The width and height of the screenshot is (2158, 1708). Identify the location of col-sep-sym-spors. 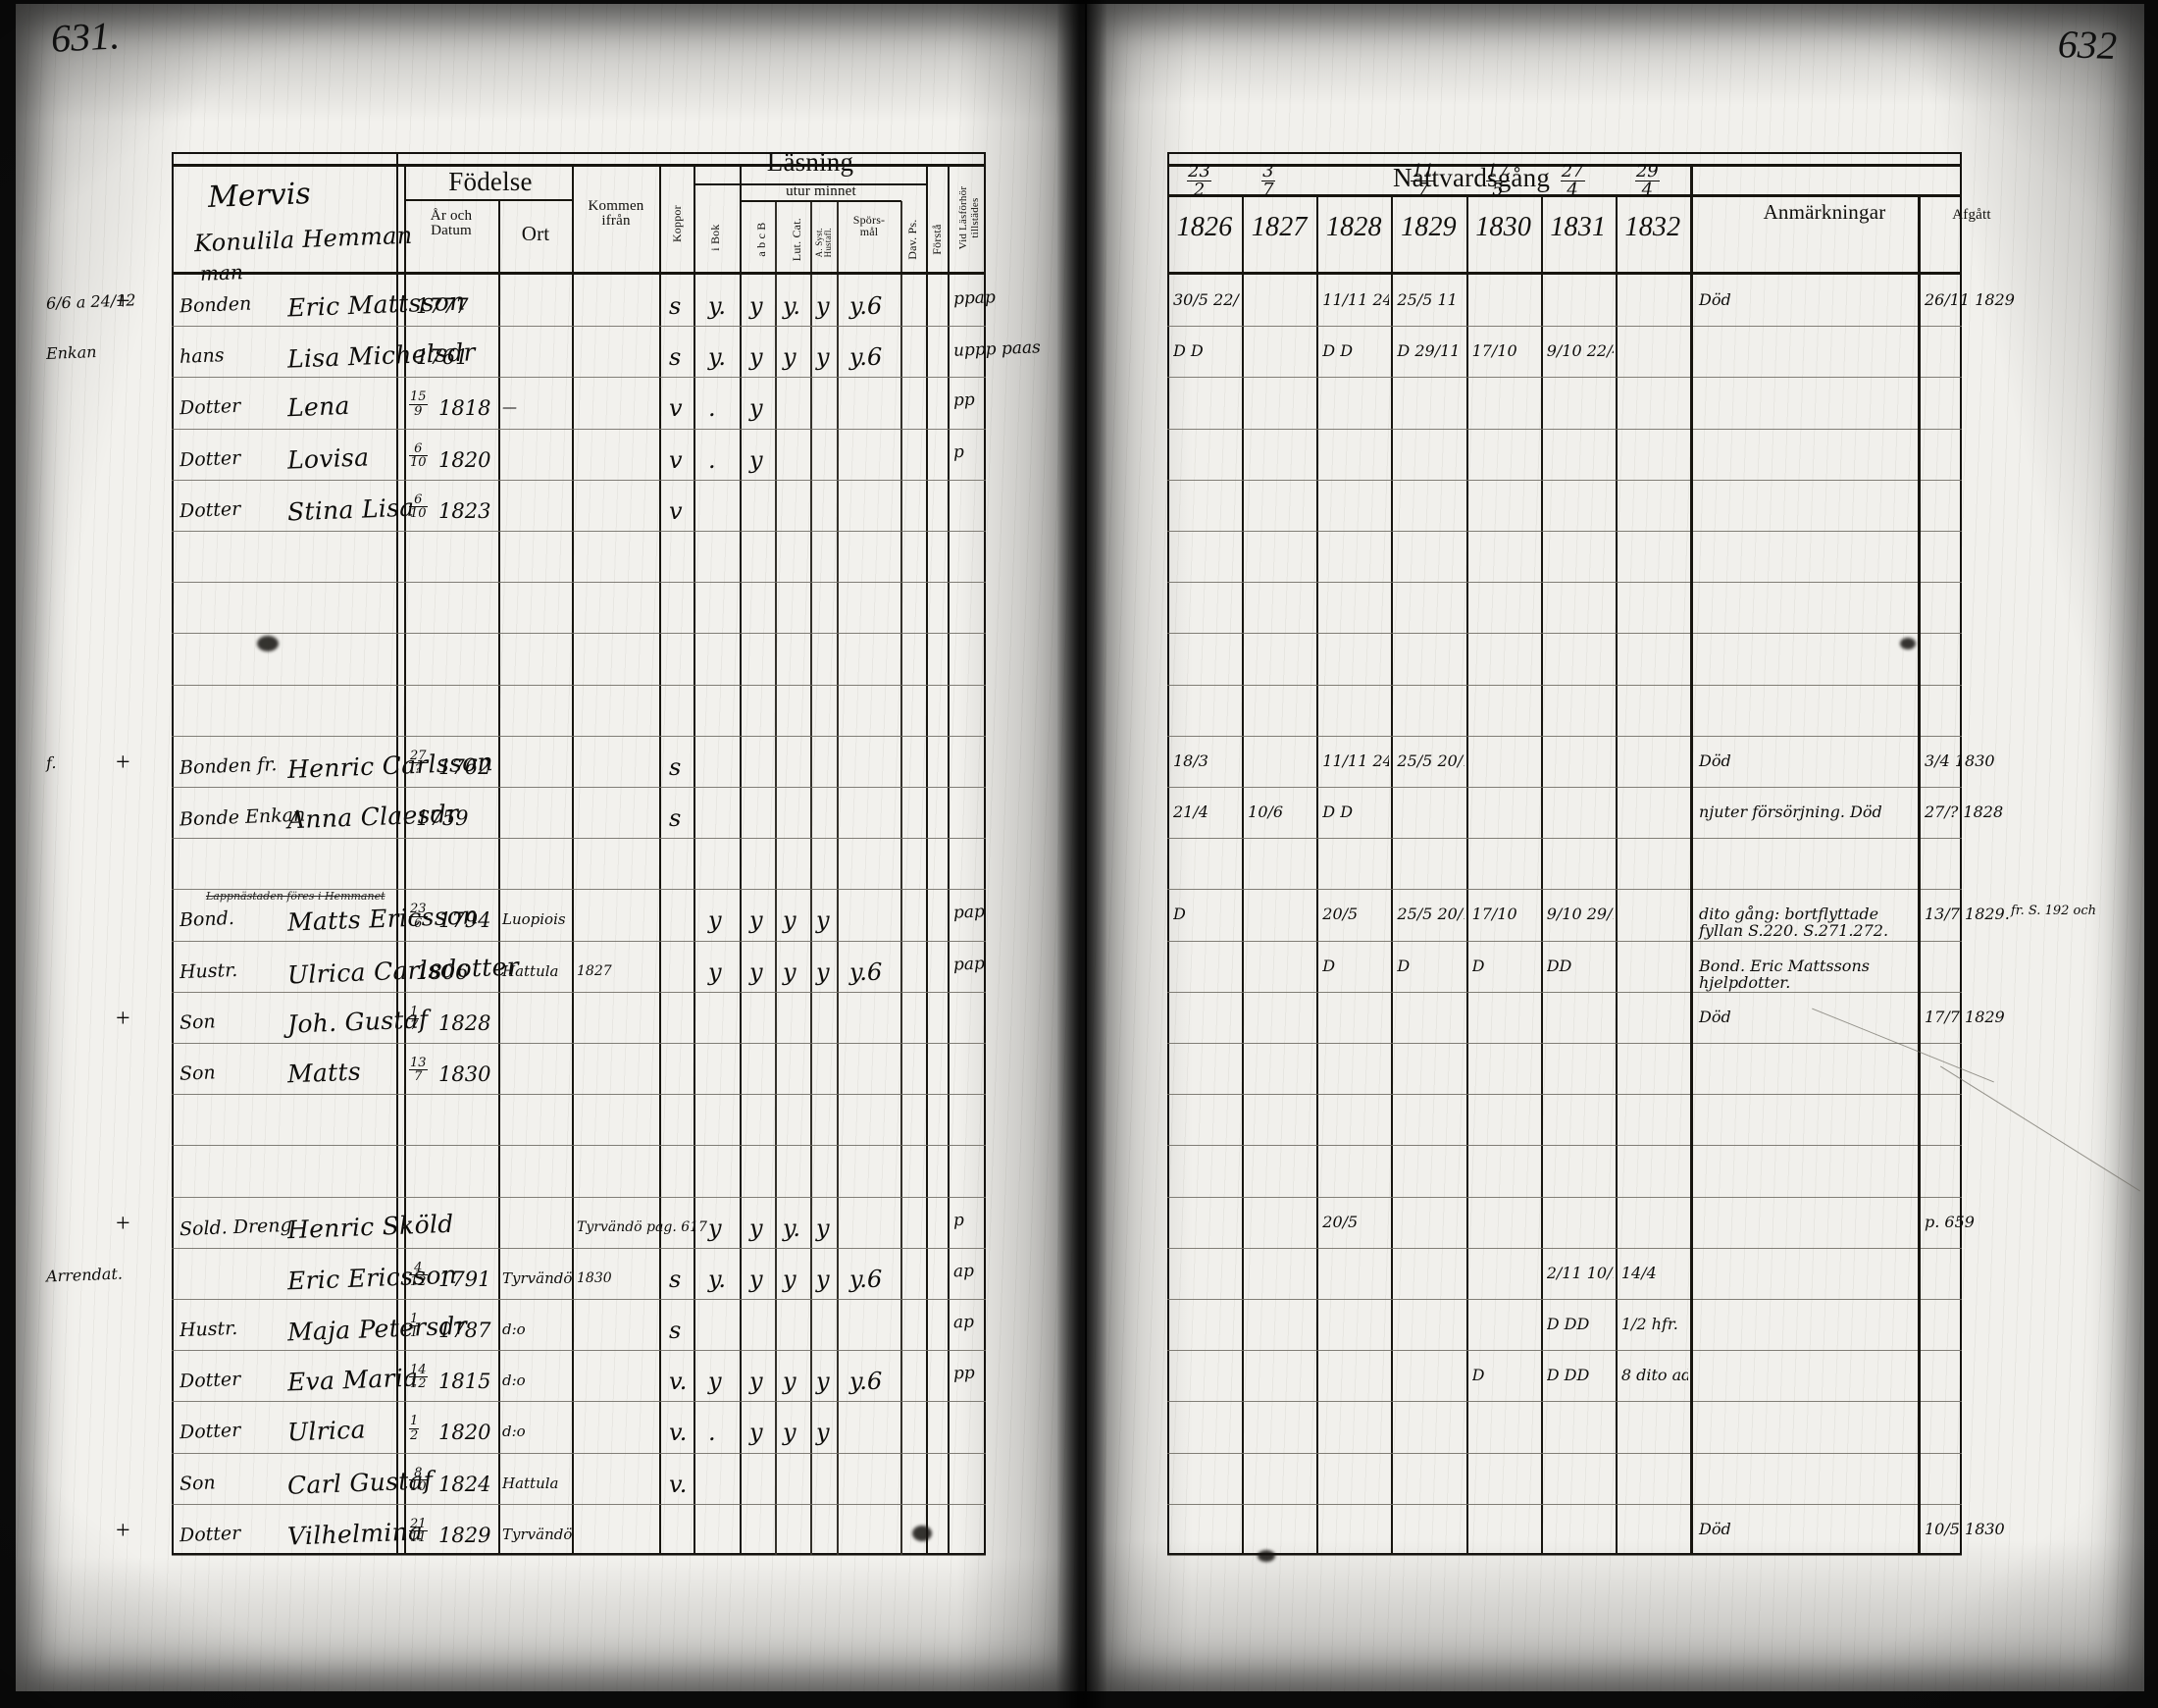
(838, 878).